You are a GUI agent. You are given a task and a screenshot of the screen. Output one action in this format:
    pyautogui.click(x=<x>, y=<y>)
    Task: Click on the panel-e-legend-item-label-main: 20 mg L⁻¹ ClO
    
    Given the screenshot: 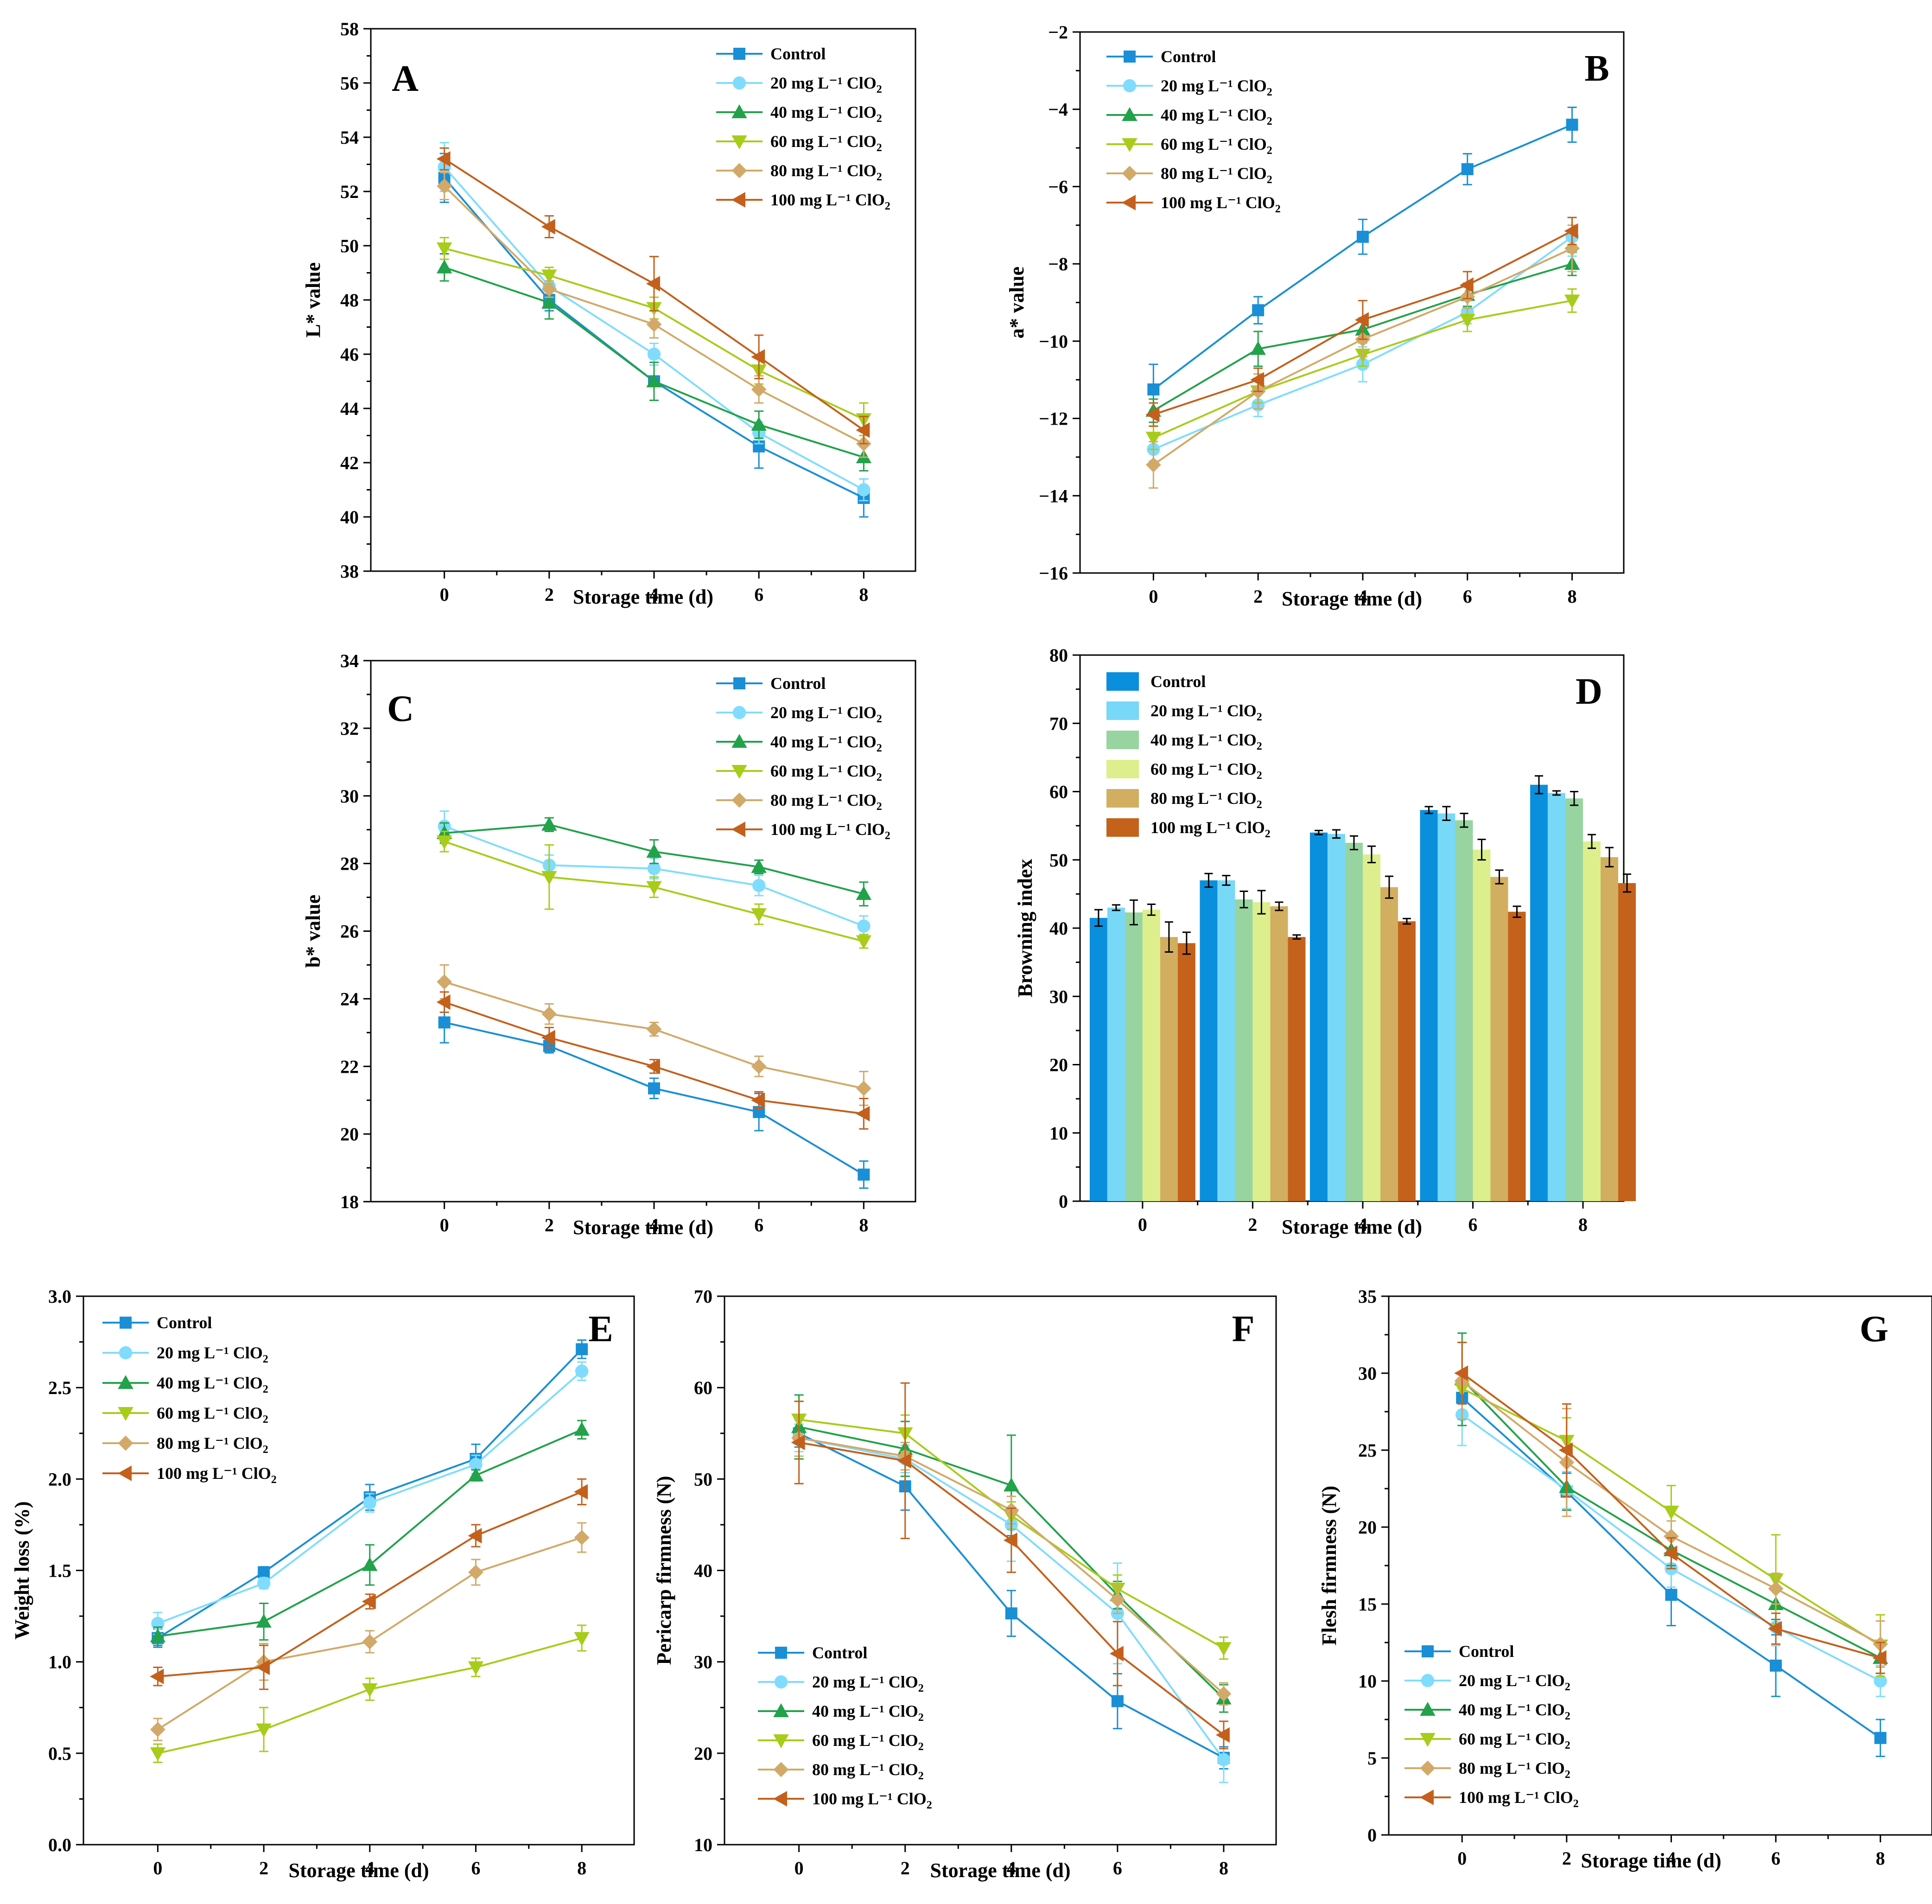 What is the action you would take?
    pyautogui.click(x=210, y=1353)
    